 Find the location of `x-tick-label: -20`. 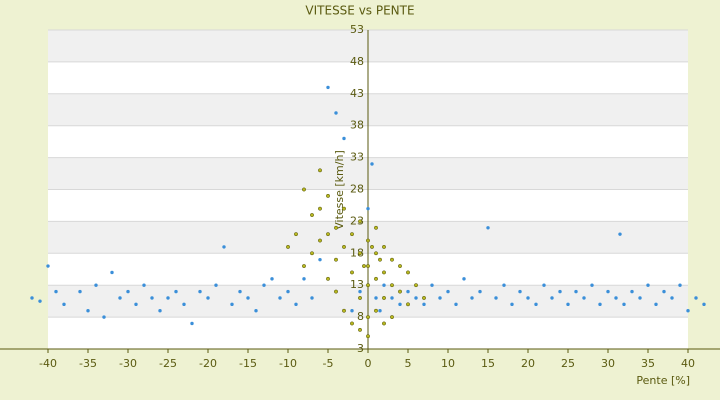

x-tick-label: -20 is located at coordinates (208, 363).